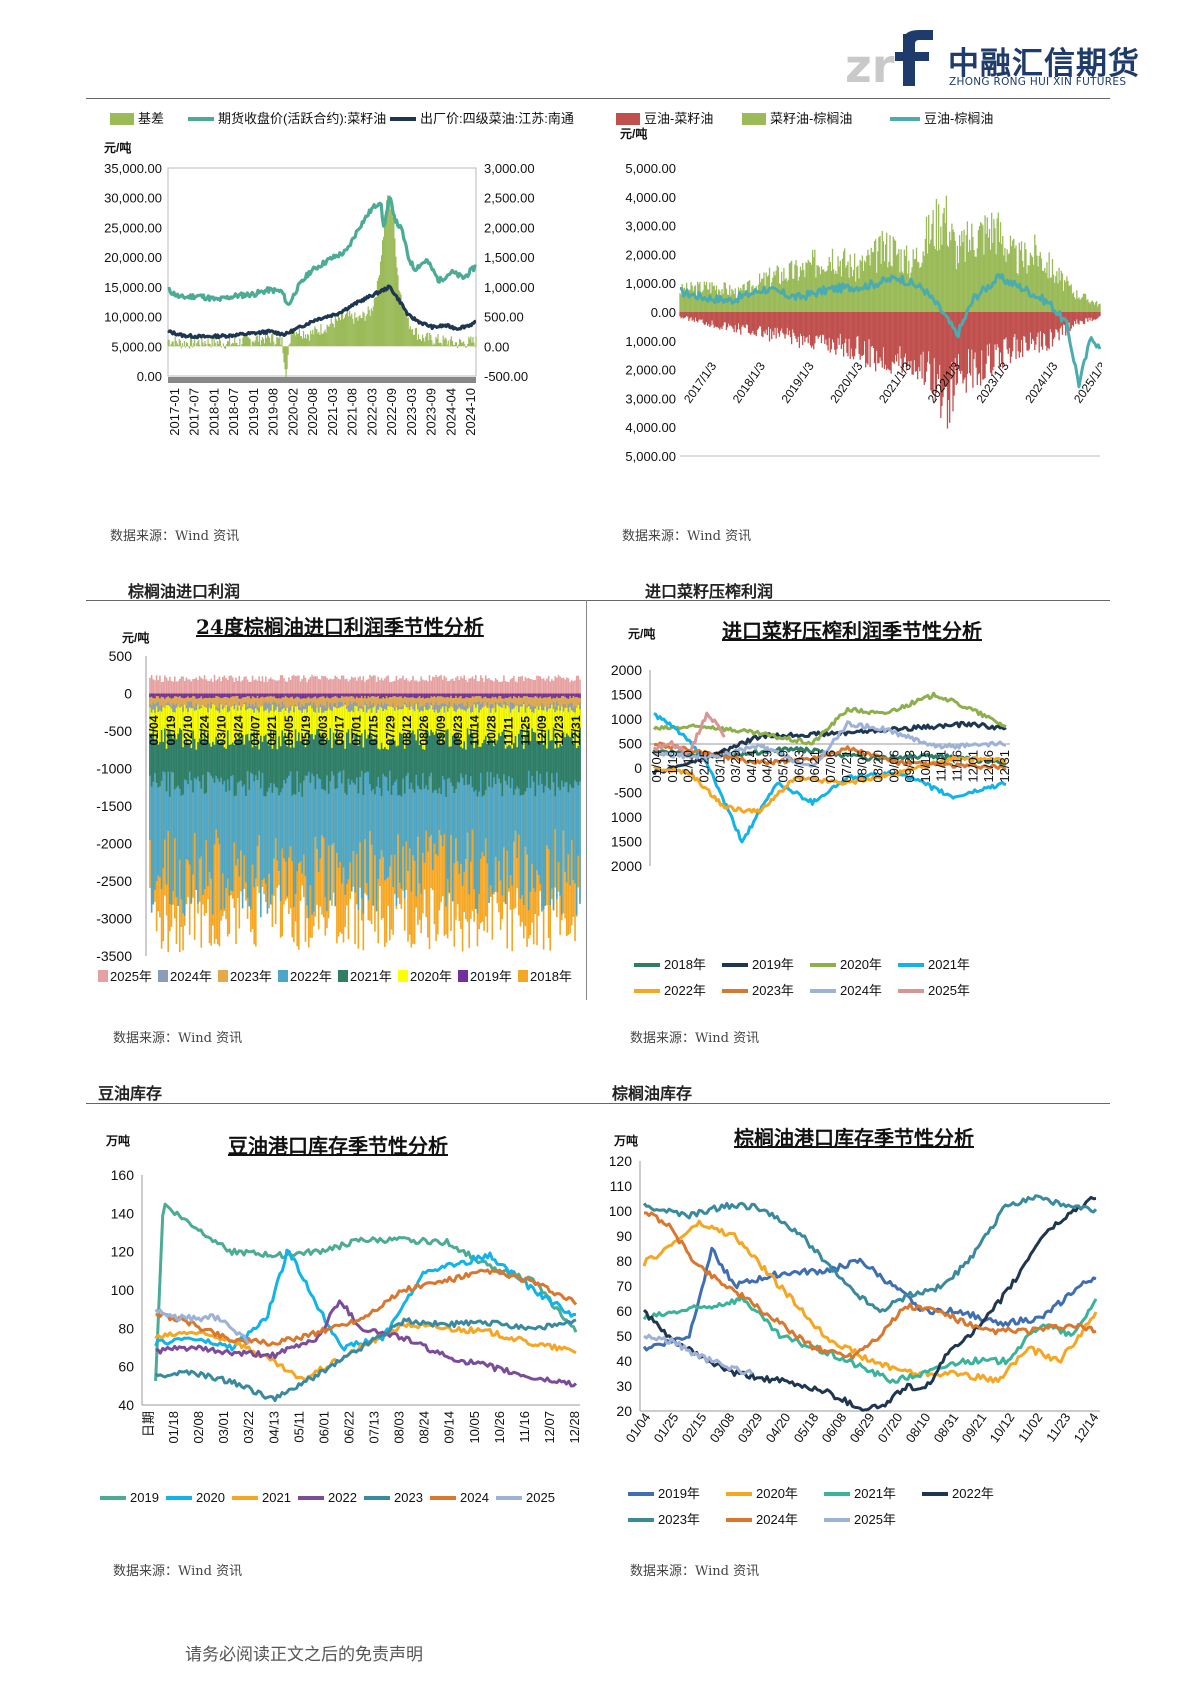  Describe the element at coordinates (130, 1093) in the screenshot. I see `section-title-soy-stock: 豆油库存` at that location.